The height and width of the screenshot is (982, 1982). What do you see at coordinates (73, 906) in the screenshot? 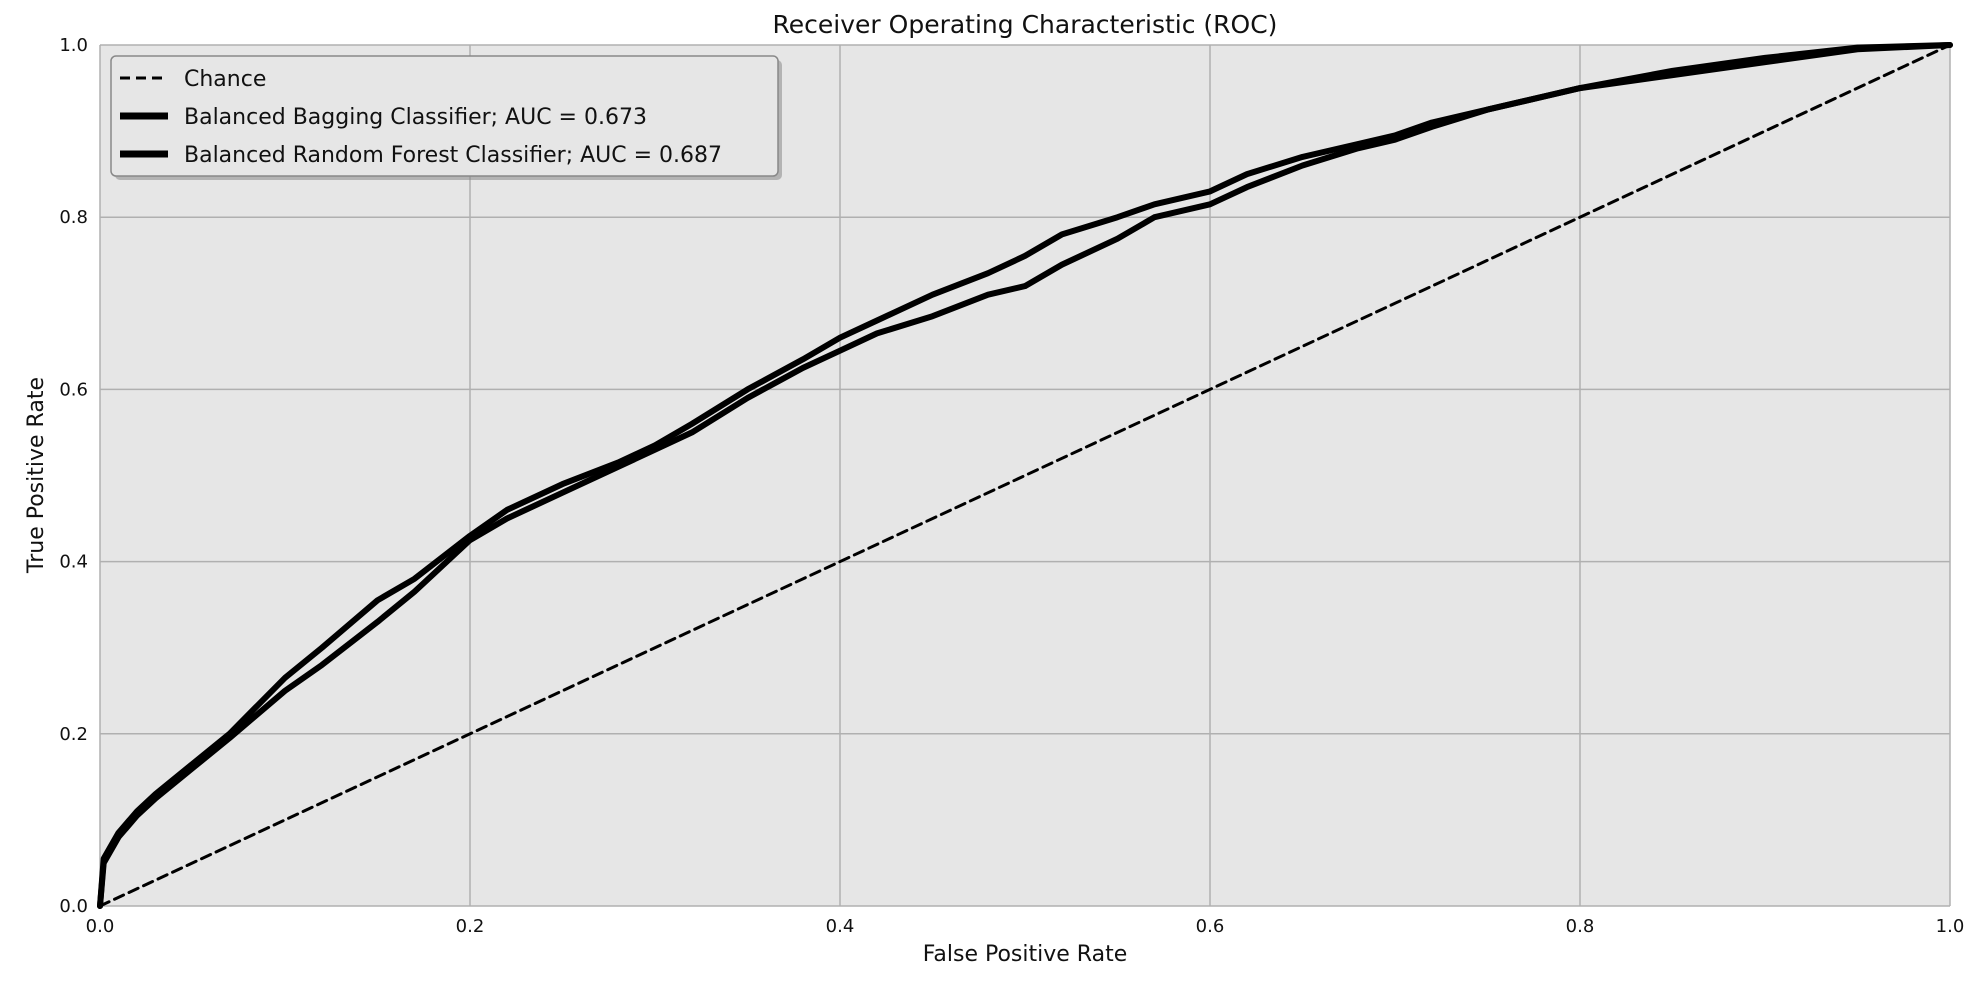
I see `y-tick-label: 0.0` at bounding box center [73, 906].